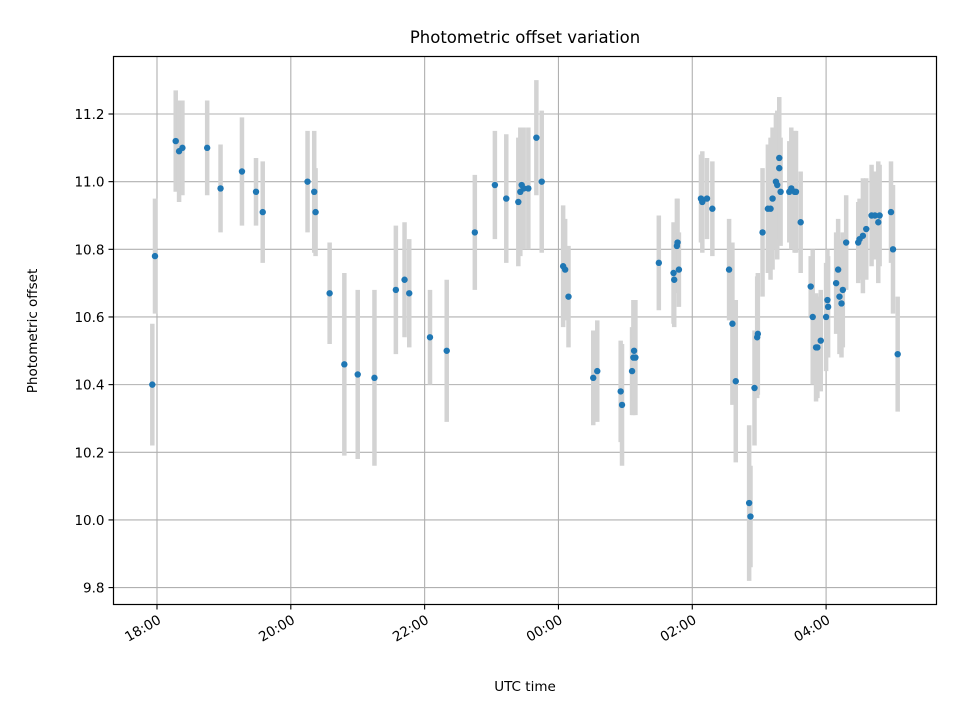 The width and height of the screenshot is (960, 720). What do you see at coordinates (89, 318) in the screenshot?
I see `y-tick-label: 10.6` at bounding box center [89, 318].